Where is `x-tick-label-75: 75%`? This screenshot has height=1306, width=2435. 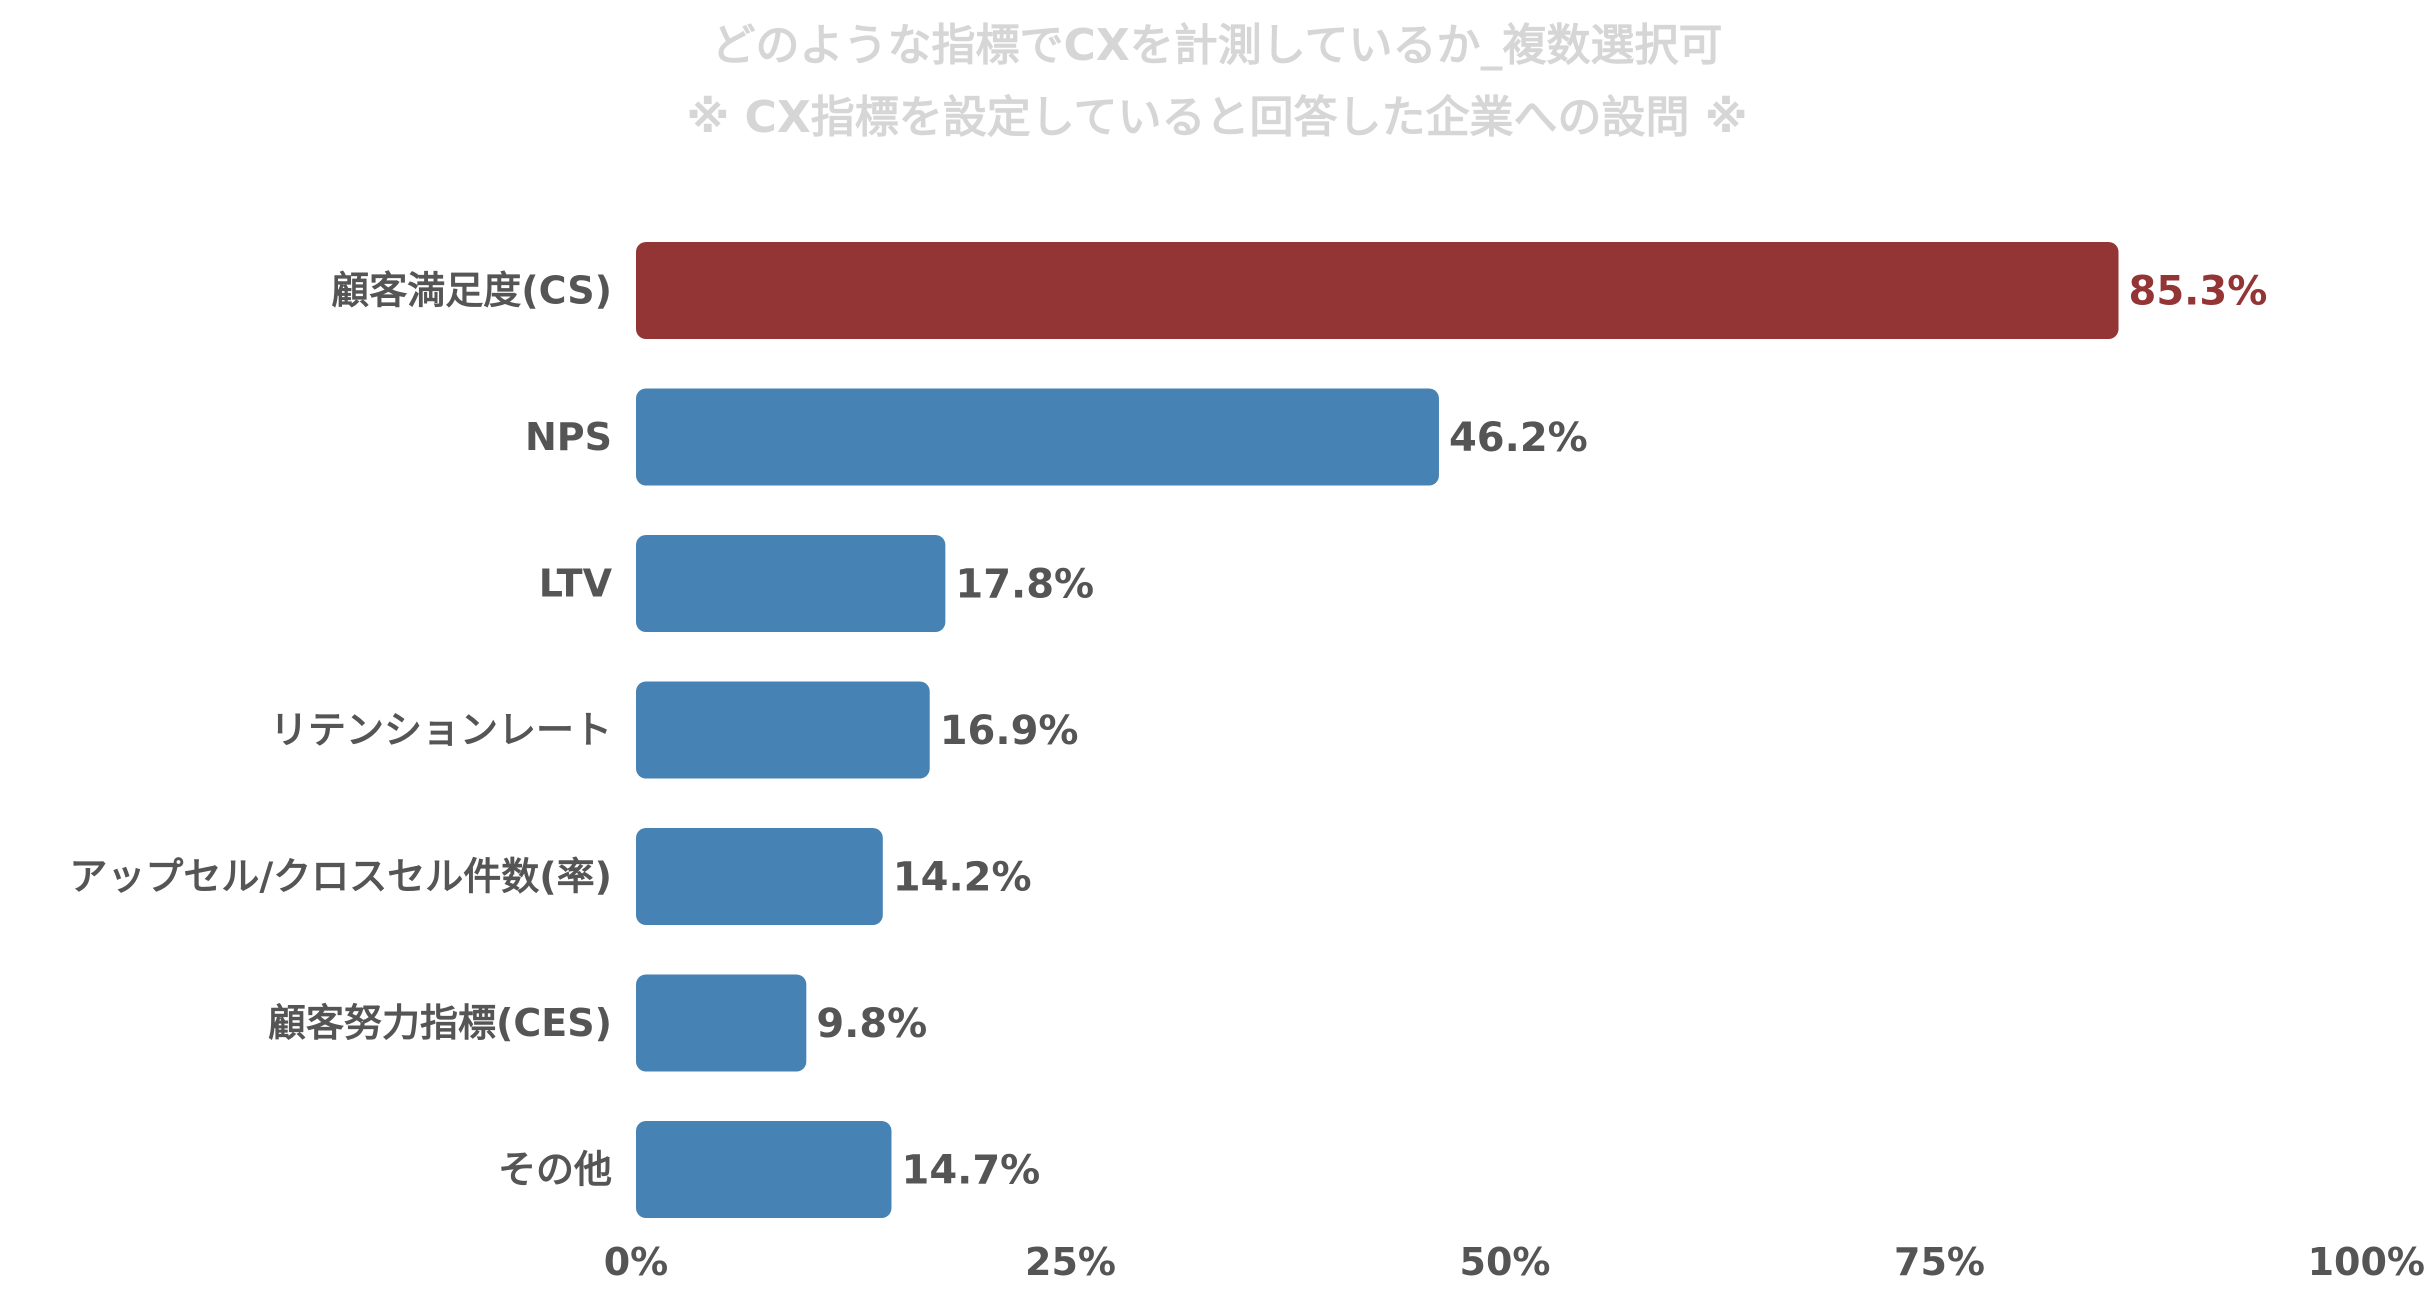 x-tick-label-75: 75% is located at coordinates (1939, 1262).